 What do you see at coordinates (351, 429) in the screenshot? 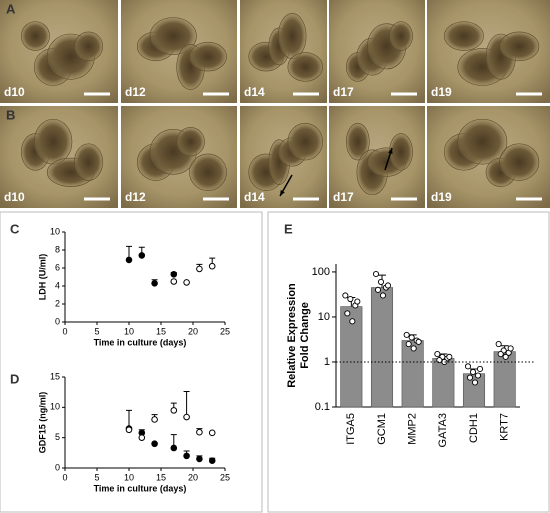
I see `x-tick-label: ITGA5` at bounding box center [351, 429].